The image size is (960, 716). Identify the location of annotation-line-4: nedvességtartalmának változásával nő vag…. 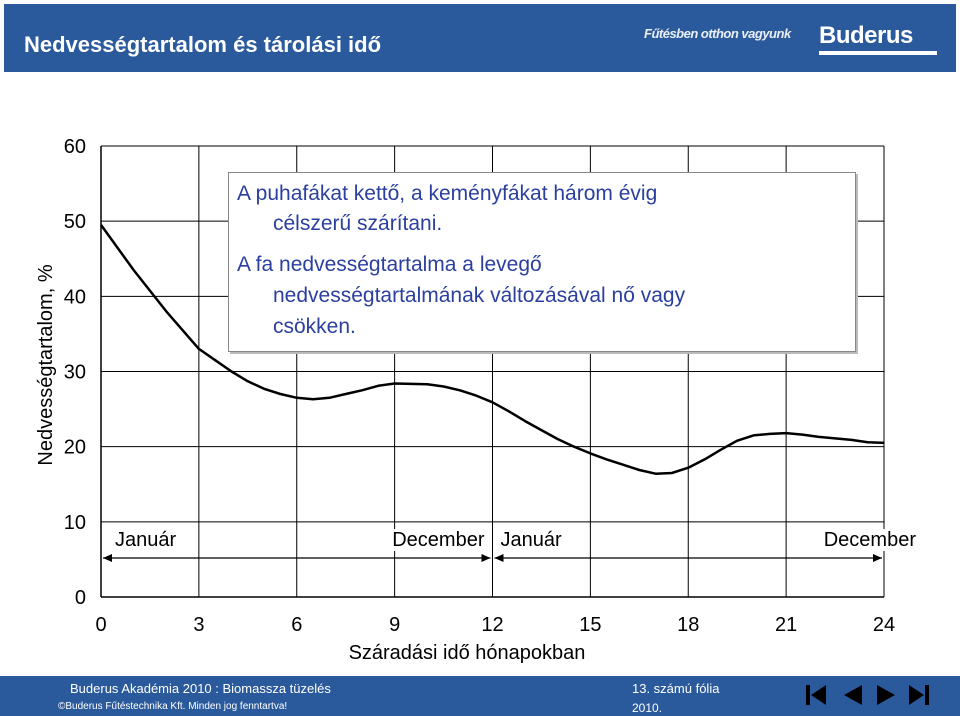
(479, 295).